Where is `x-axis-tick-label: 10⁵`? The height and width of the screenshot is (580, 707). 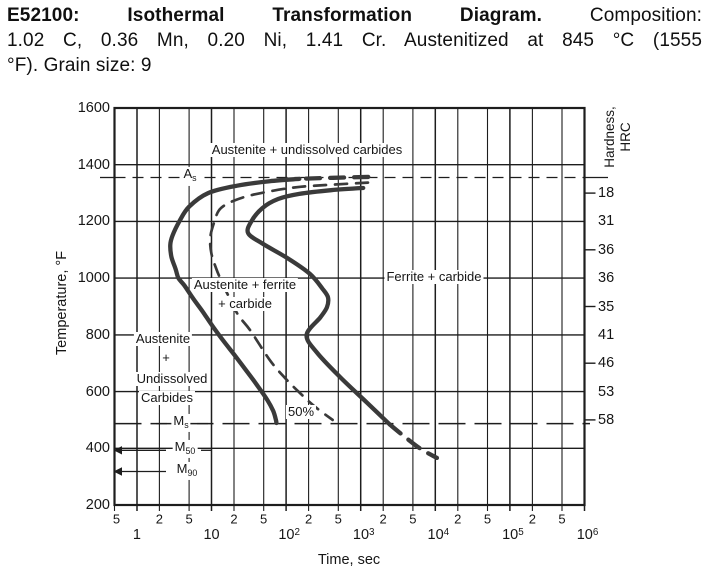 x-axis-tick-label: 10⁵ is located at coordinates (513, 535).